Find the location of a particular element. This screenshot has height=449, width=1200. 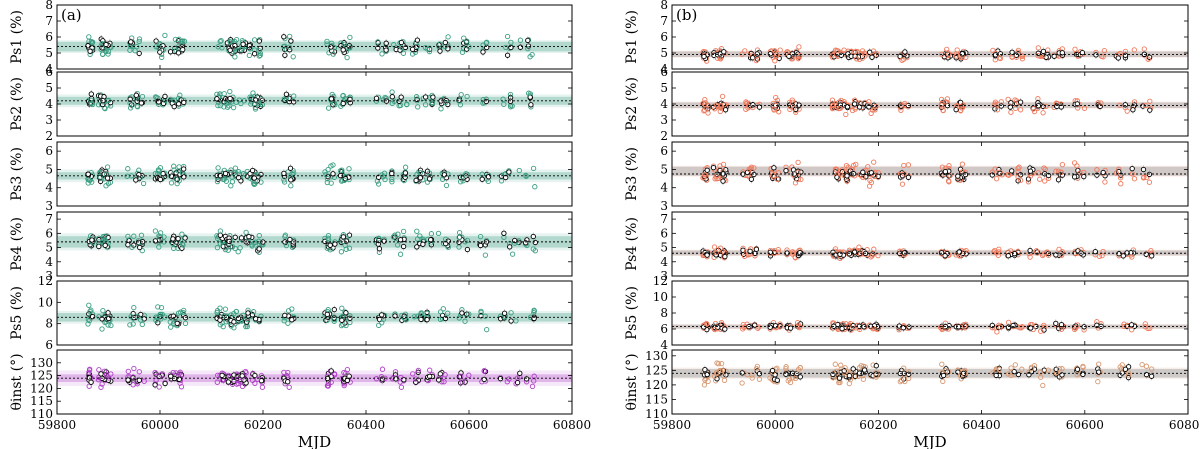

y-tick-label: 120 is located at coordinates (41, 388).